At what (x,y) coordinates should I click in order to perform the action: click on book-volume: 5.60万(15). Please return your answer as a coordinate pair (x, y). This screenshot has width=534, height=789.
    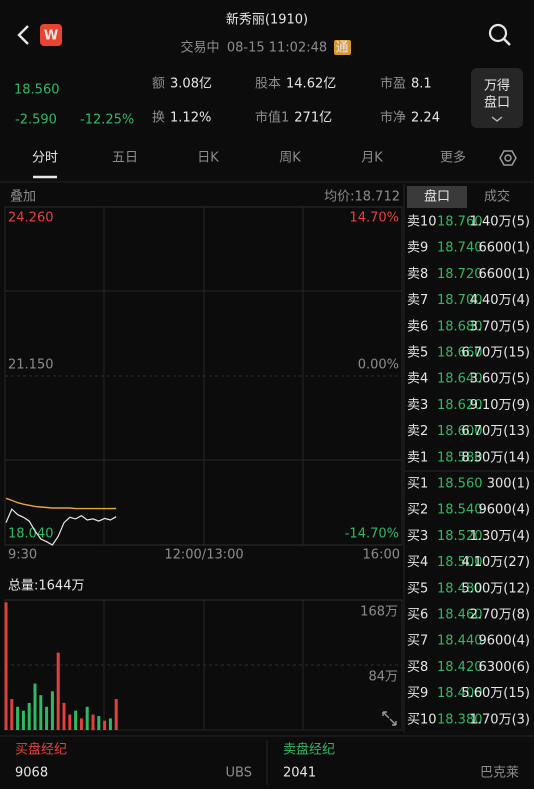
    Looking at the image, I should click on (495, 693).